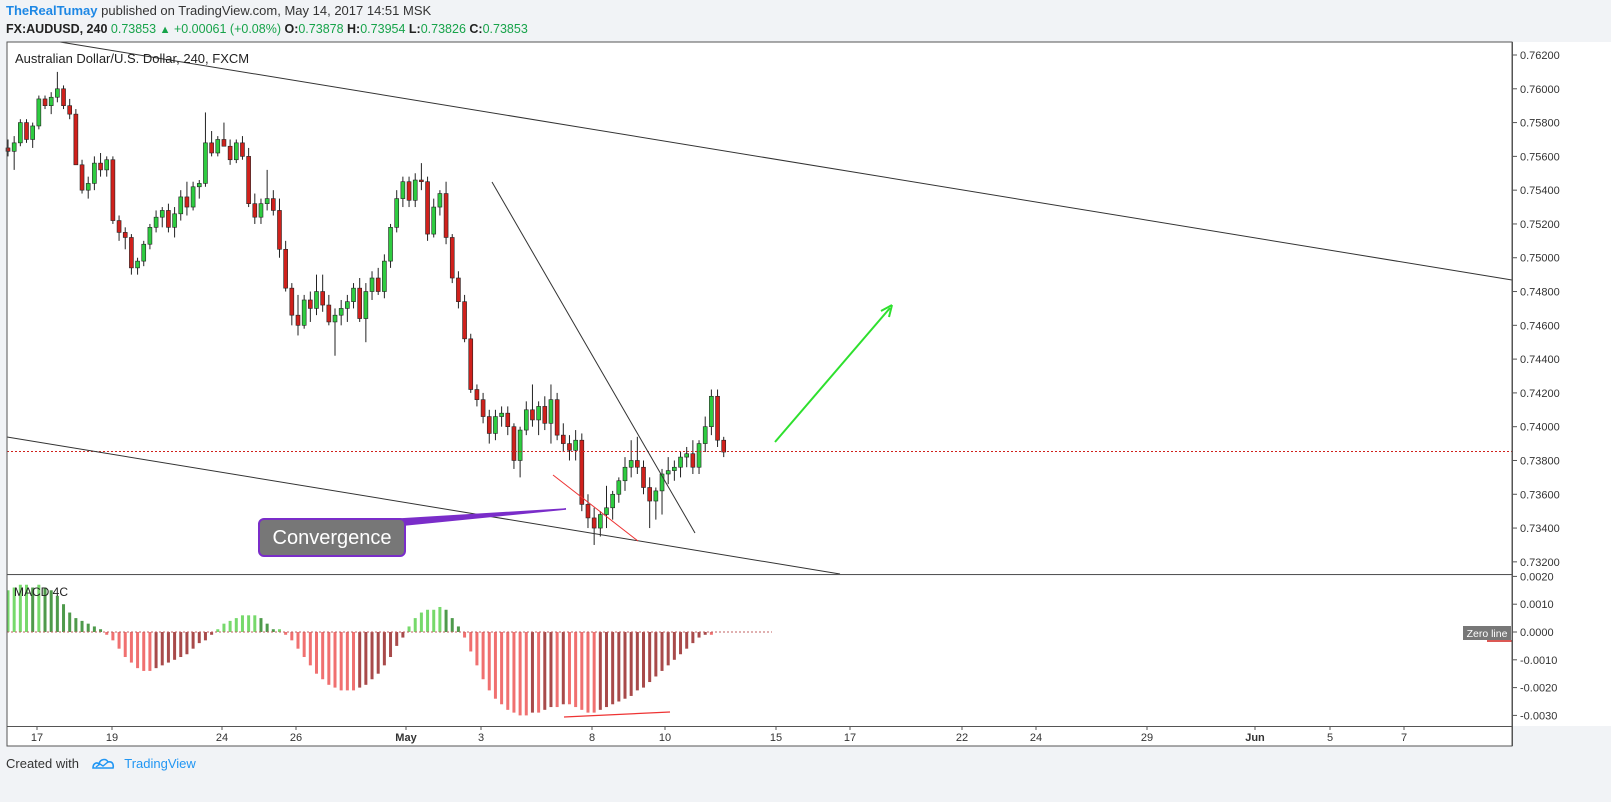 Image resolution: width=1611 pixels, height=802 pixels. Describe the element at coordinates (291, 29) in the screenshot. I see `open-label: O:` at that location.